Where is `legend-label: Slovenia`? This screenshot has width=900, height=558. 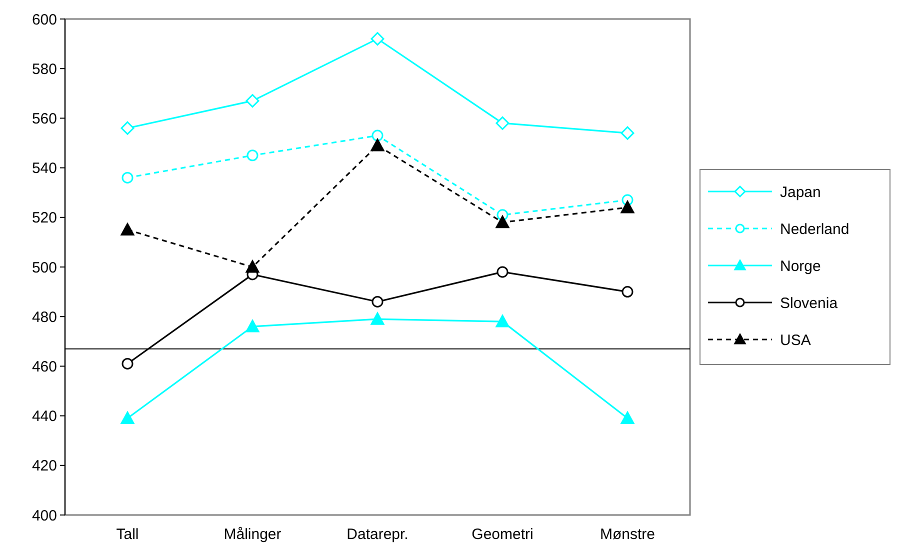
legend-label: Slovenia is located at coordinates (809, 303).